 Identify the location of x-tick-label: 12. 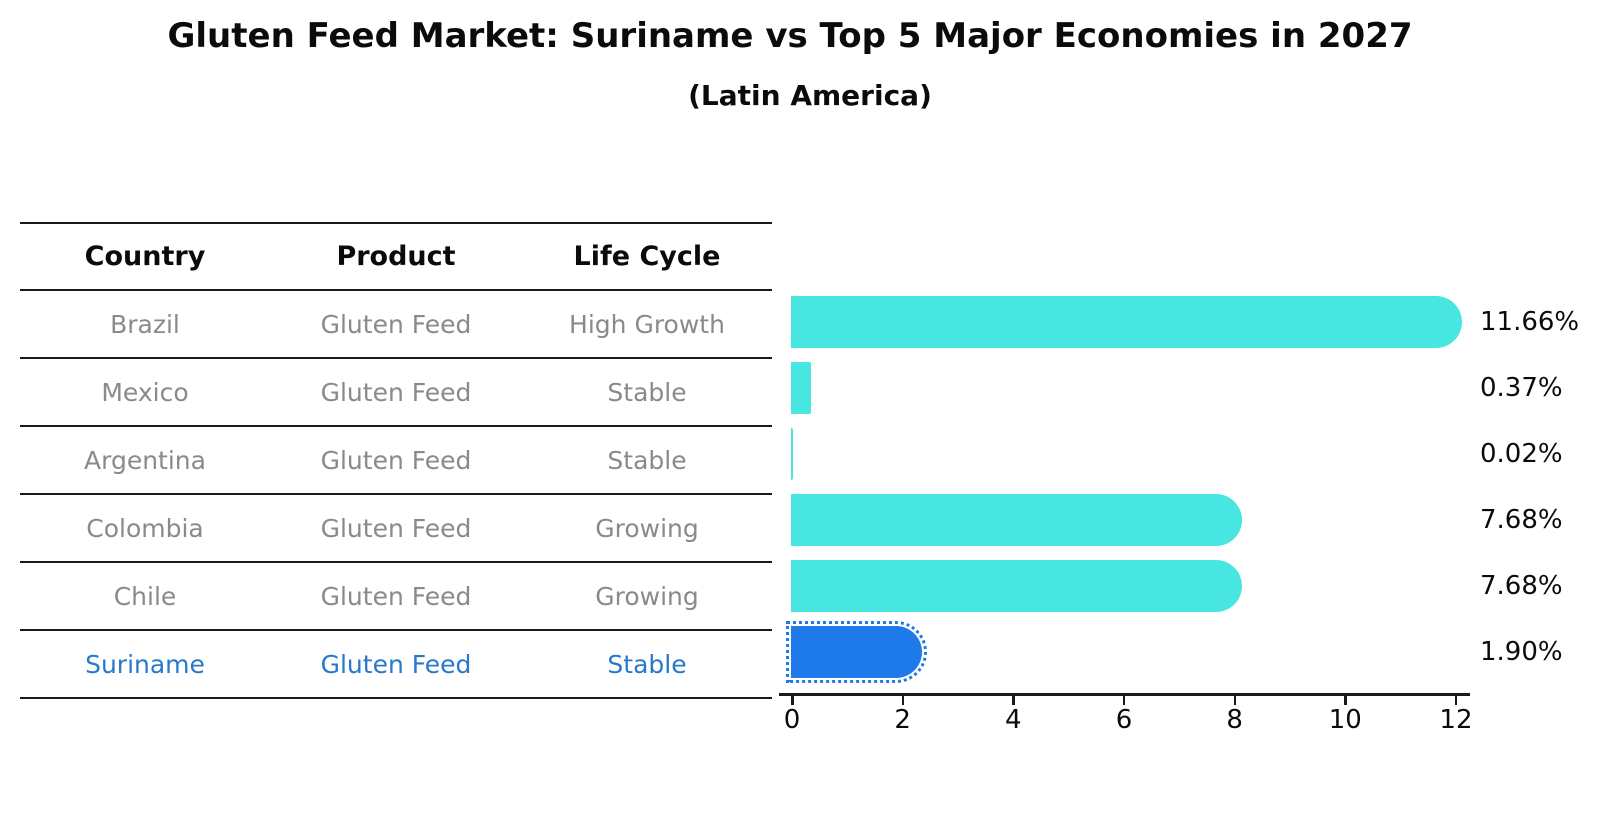
(1456, 720).